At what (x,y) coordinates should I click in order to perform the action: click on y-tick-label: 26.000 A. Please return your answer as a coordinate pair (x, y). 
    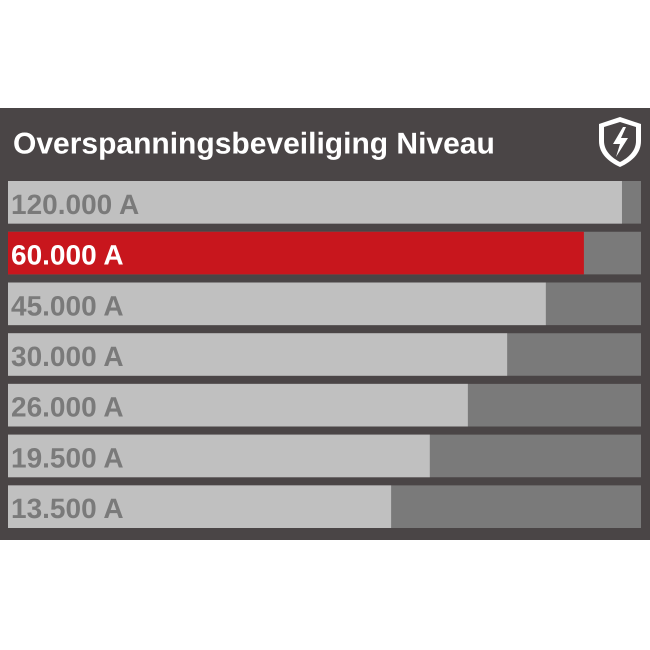
    Looking at the image, I should click on (67, 407).